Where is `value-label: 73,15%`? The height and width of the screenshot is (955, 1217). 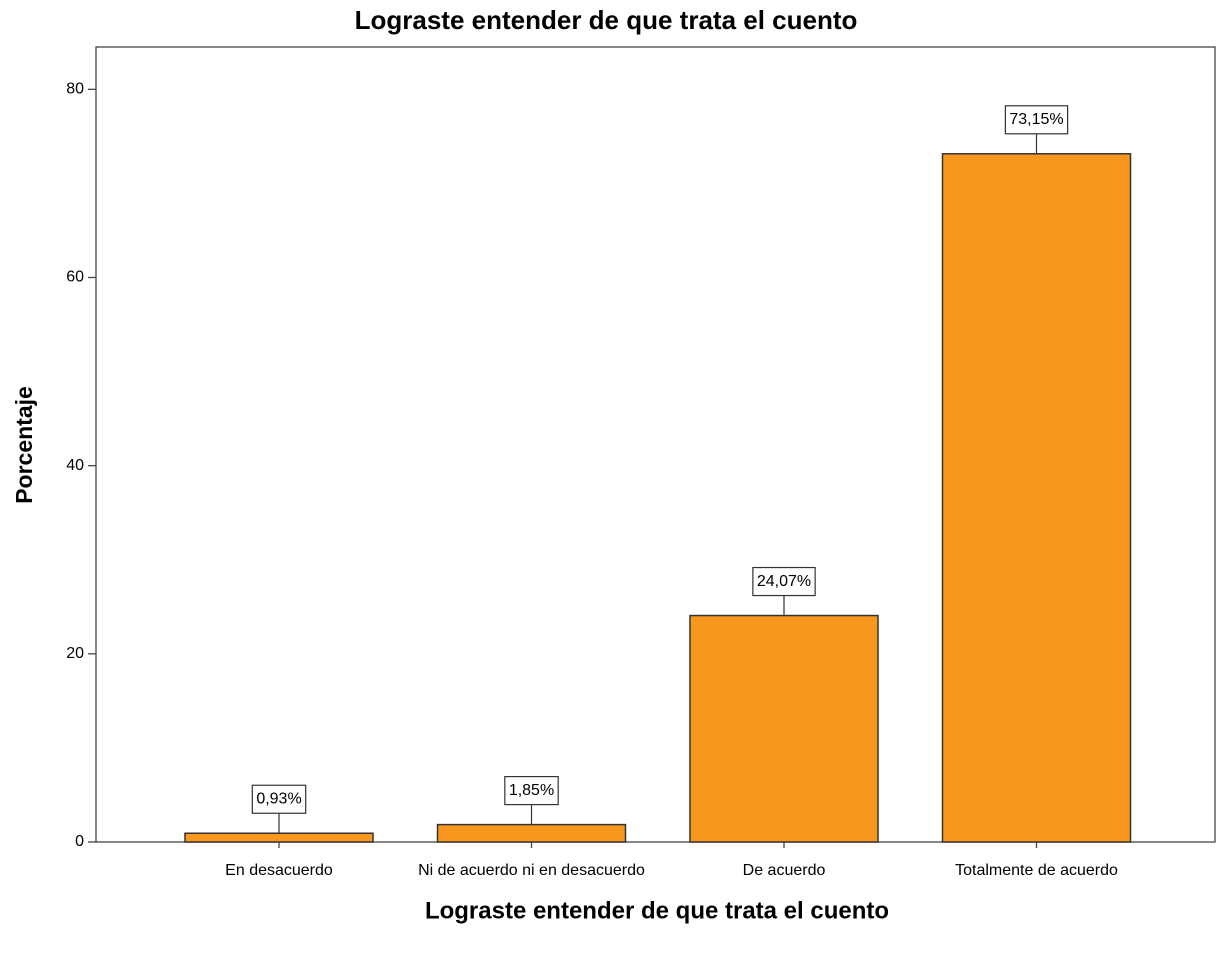 value-label: 73,15% is located at coordinates (1036, 119).